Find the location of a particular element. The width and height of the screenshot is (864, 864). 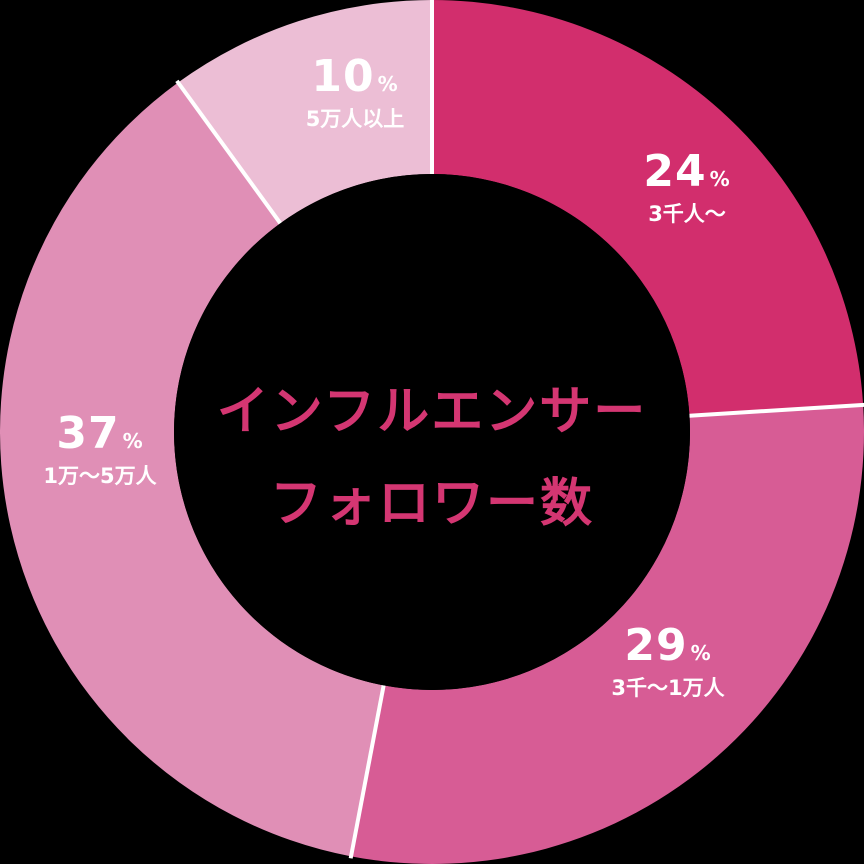

label-3k-plus: 24% 3千人〜 is located at coordinates (687, 186).